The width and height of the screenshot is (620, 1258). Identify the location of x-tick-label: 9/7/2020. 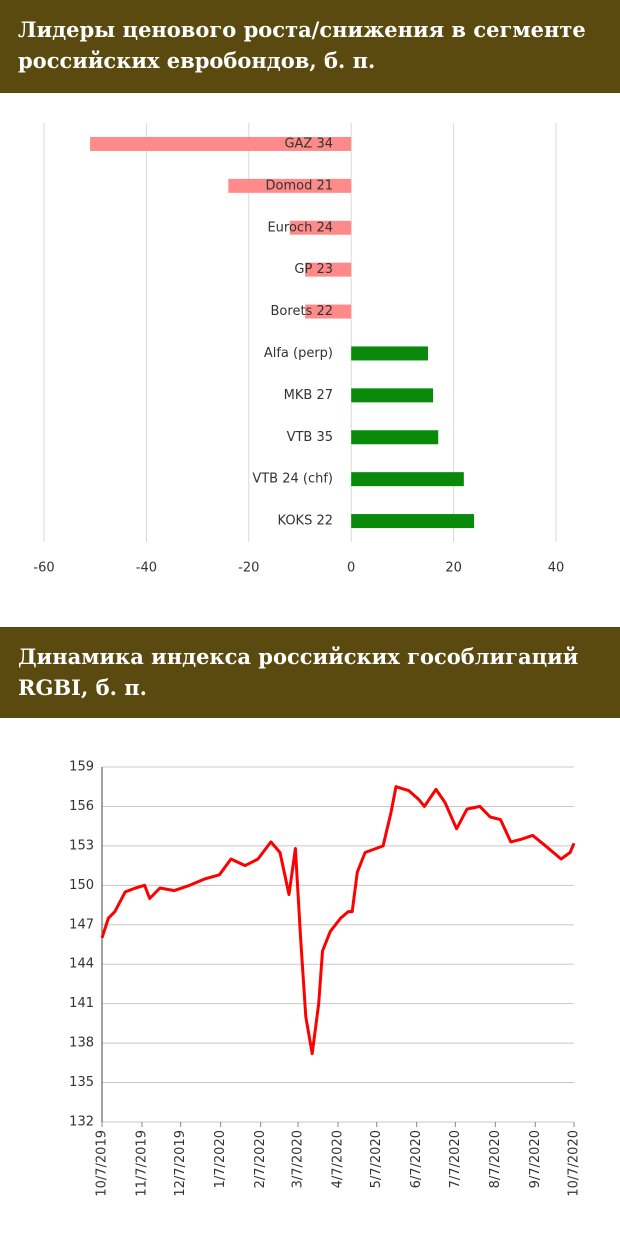
(535, 1159).